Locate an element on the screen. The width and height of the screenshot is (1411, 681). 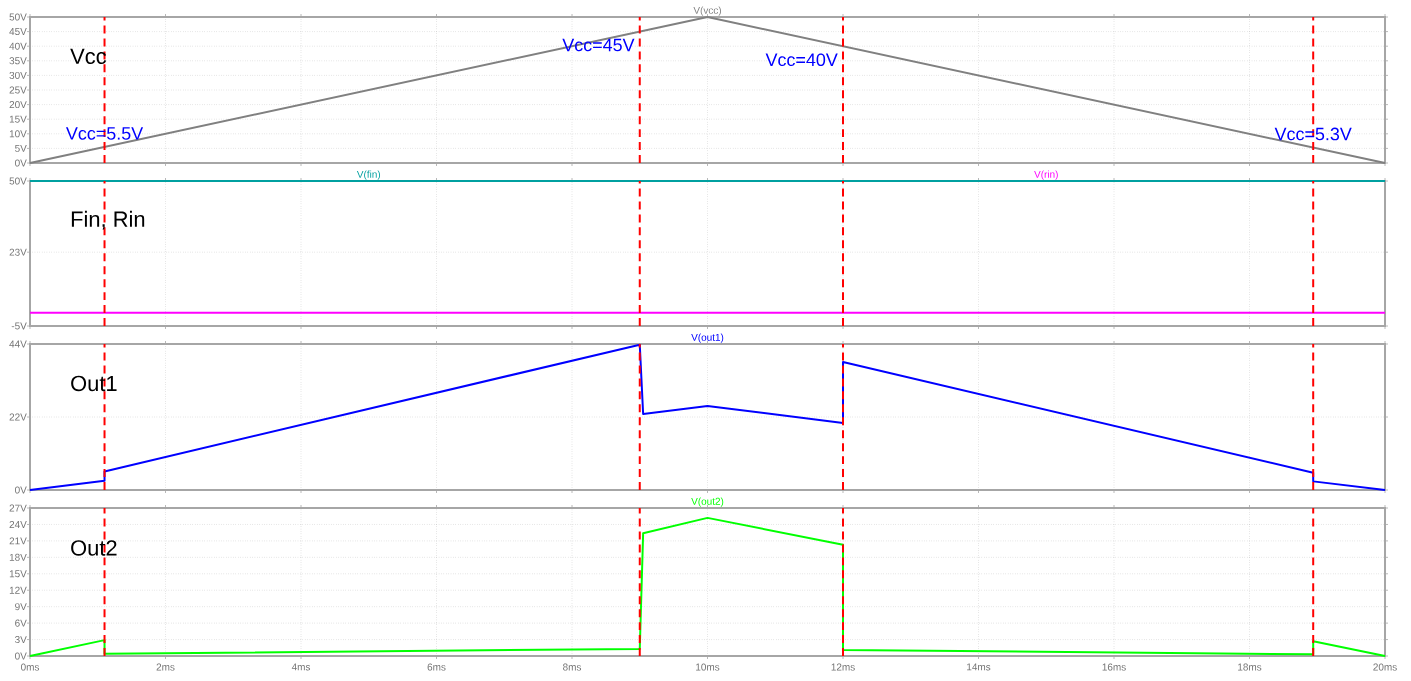
y-tick-label: 44V is located at coordinates (18, 344).